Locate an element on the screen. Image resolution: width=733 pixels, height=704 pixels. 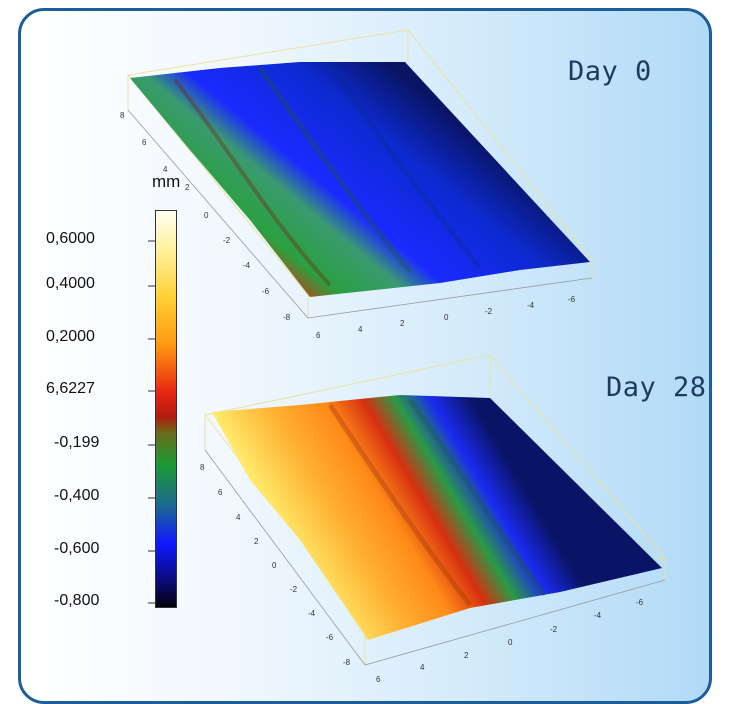
unit-label: mm is located at coordinates (166, 181).